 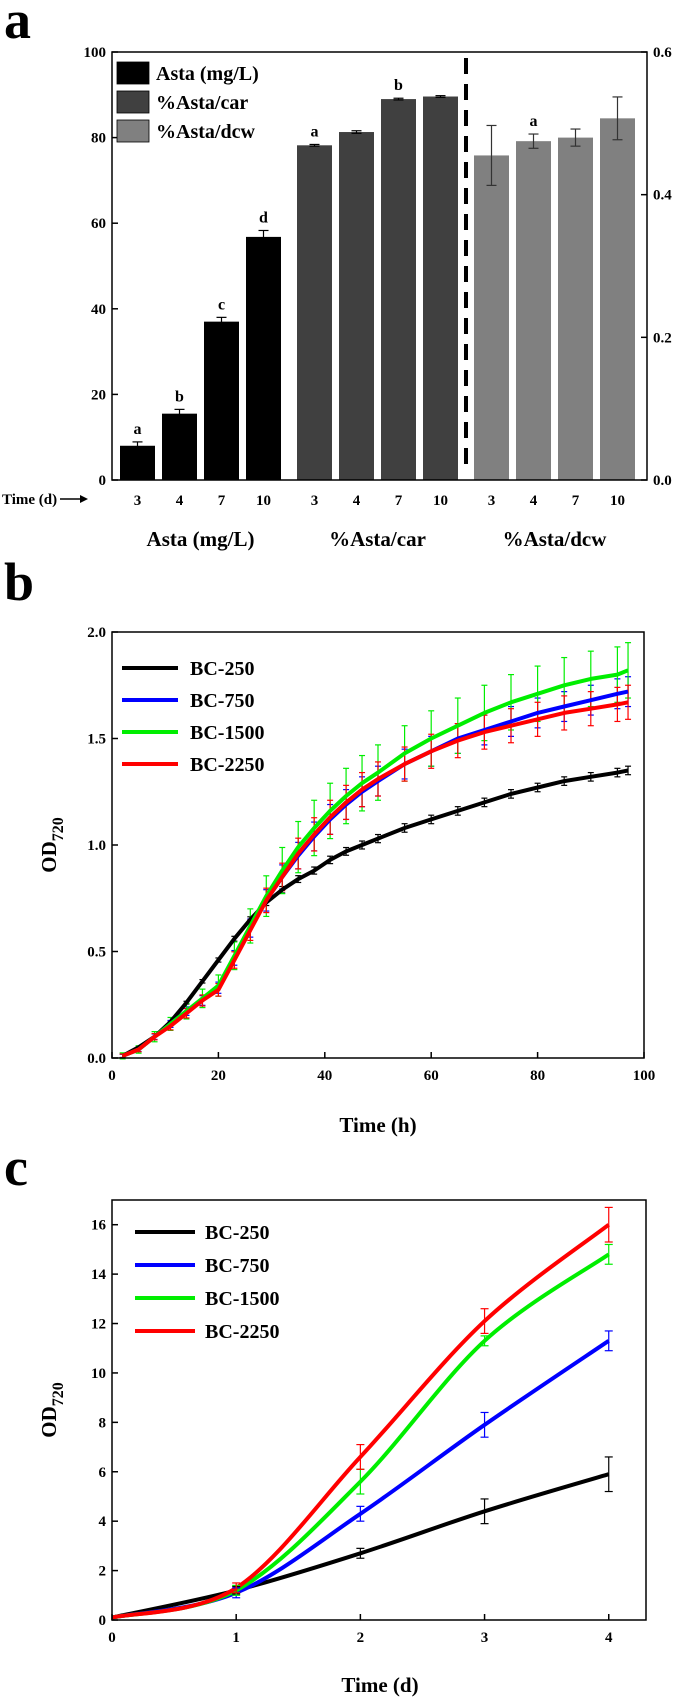 What do you see at coordinates (644, 1076) in the screenshot?
I see `x-tick-label: 100` at bounding box center [644, 1076].